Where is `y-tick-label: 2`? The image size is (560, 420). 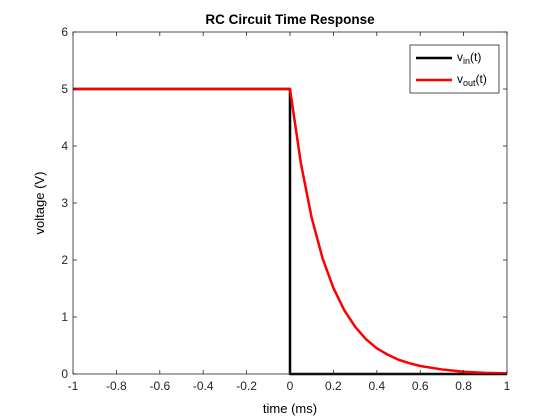 y-tick-label: 2 is located at coordinates (64, 260).